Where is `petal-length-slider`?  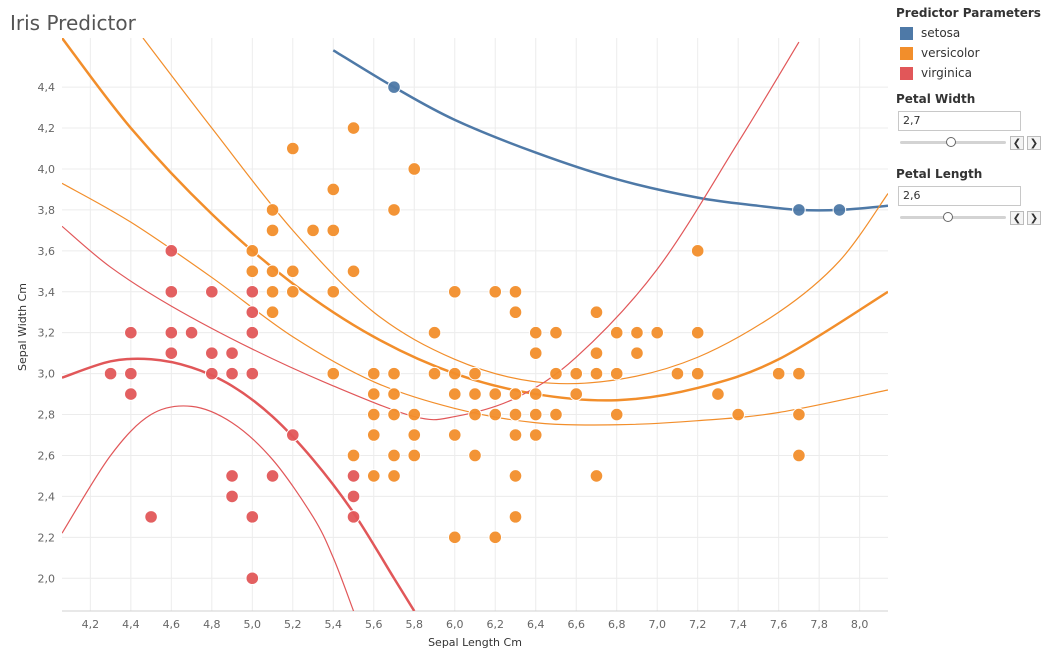
petal-length-slider is located at coordinates (953, 217).